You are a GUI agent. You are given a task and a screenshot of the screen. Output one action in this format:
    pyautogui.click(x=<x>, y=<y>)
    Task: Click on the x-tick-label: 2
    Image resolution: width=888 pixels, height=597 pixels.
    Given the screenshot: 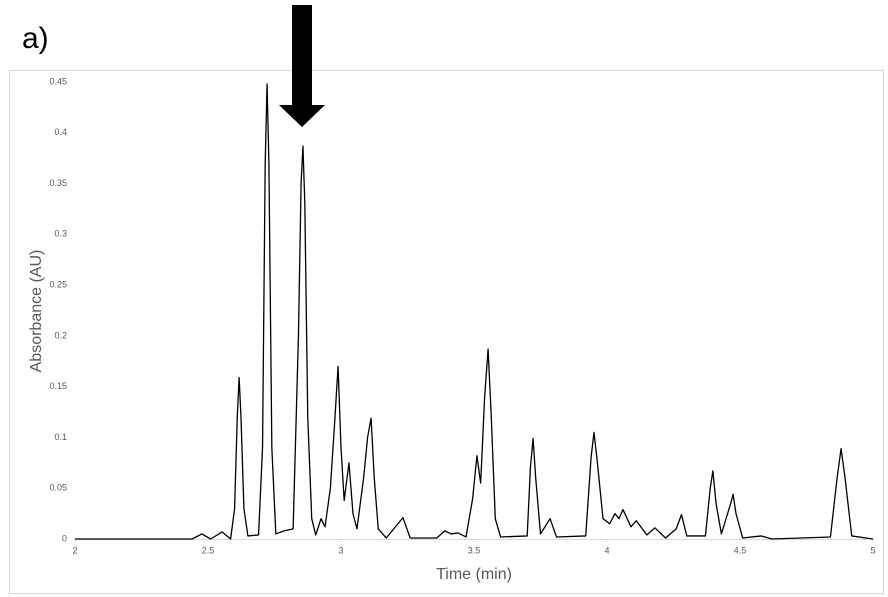 What is the action you would take?
    pyautogui.click(x=74, y=550)
    